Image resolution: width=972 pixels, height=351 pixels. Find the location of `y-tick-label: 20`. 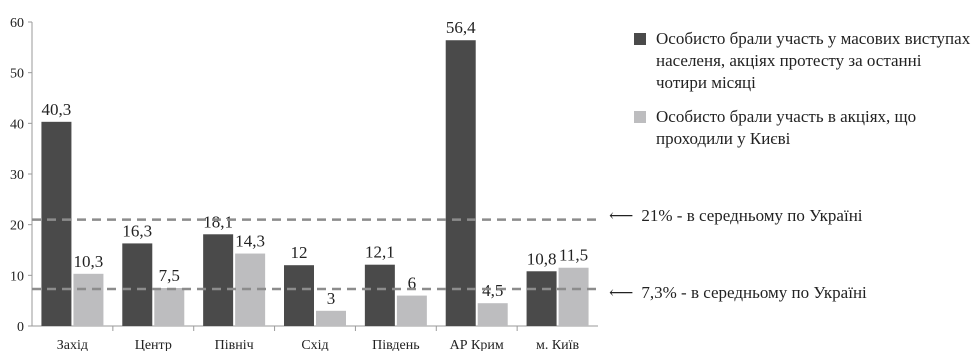

y-tick-label: 20 is located at coordinates (17, 226).